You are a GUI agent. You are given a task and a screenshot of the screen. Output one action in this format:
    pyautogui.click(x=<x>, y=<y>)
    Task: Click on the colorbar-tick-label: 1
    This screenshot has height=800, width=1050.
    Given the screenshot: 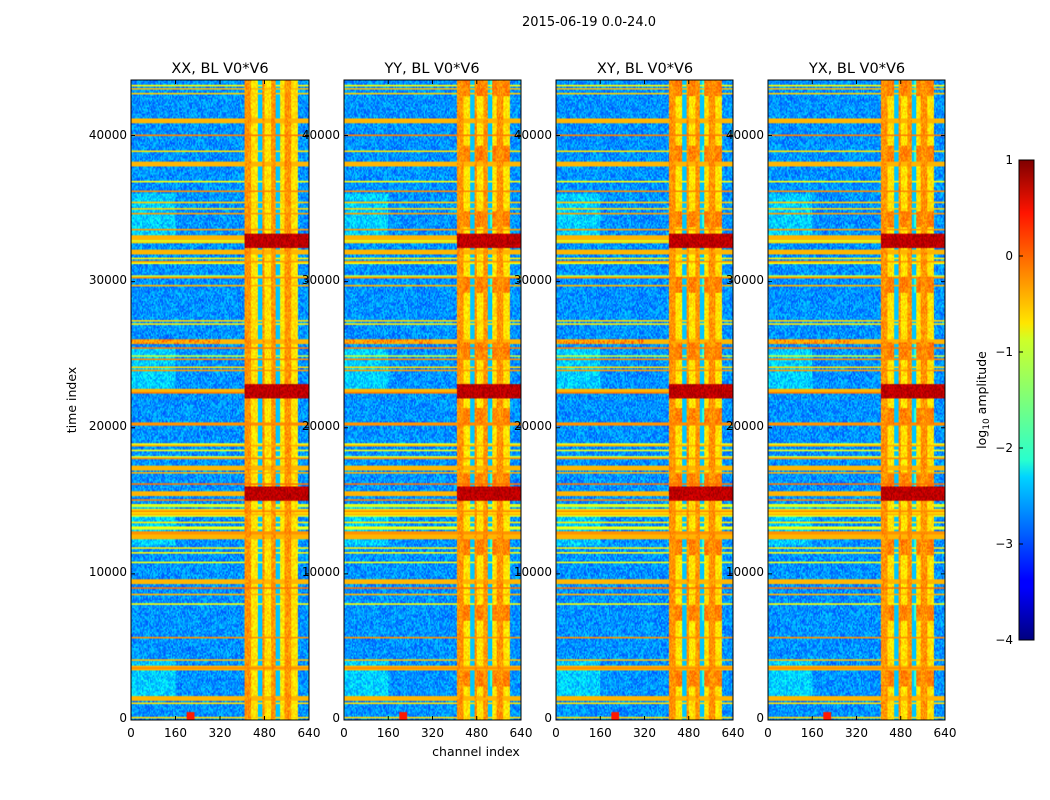 What is the action you would take?
    pyautogui.click(x=1009, y=160)
    